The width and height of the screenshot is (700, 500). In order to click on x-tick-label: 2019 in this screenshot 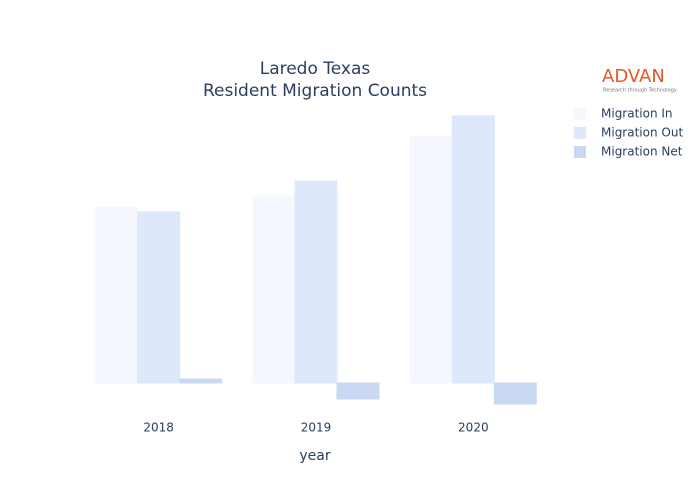, I will do `click(316, 428)`.